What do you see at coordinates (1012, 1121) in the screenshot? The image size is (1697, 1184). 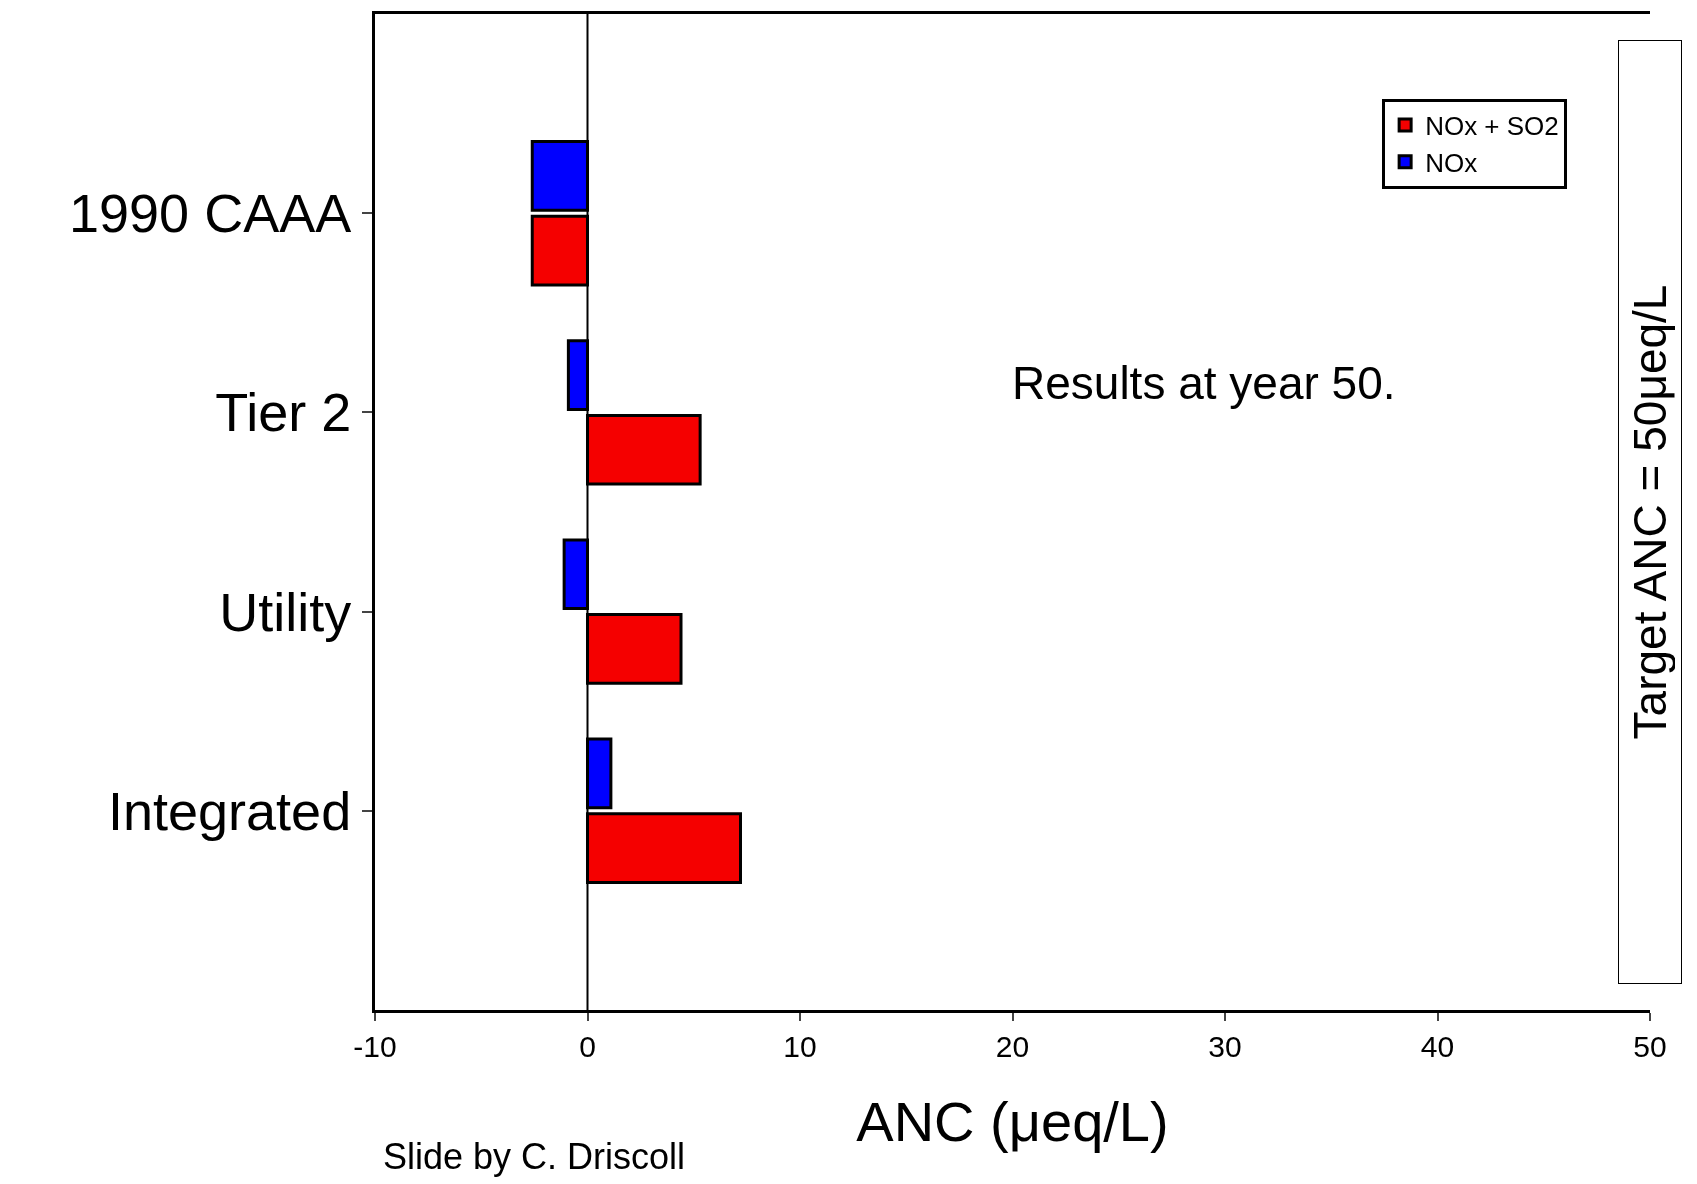 I see `x-axis-title: ANC (μeq/L)` at bounding box center [1012, 1121].